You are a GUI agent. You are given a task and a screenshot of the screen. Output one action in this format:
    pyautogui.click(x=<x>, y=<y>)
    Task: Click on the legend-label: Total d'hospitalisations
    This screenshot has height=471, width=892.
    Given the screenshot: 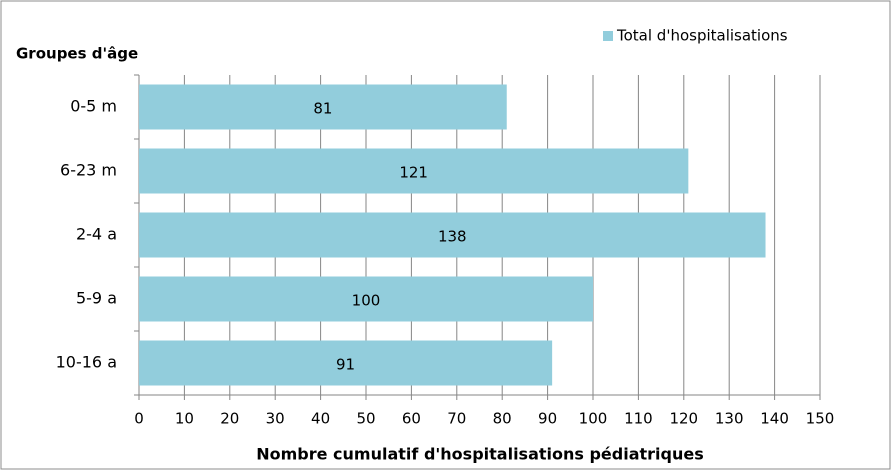 What is the action you would take?
    pyautogui.click(x=702, y=36)
    